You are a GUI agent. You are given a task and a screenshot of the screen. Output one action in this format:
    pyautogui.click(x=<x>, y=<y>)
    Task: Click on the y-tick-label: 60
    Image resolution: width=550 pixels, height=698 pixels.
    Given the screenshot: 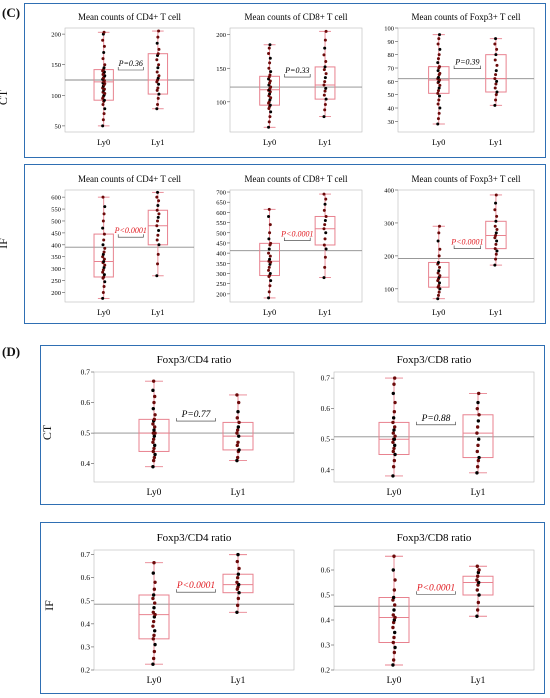 What is the action you would take?
    pyautogui.click(x=391, y=82)
    